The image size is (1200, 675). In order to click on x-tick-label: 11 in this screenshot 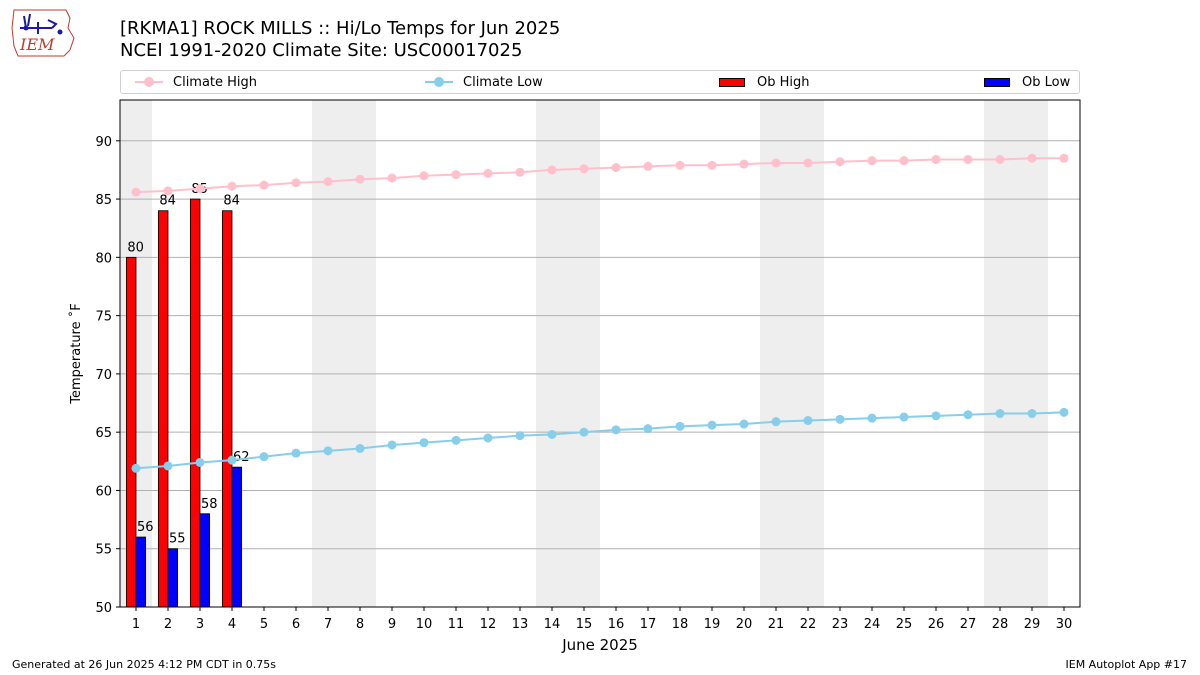, I will do `click(456, 624)`.